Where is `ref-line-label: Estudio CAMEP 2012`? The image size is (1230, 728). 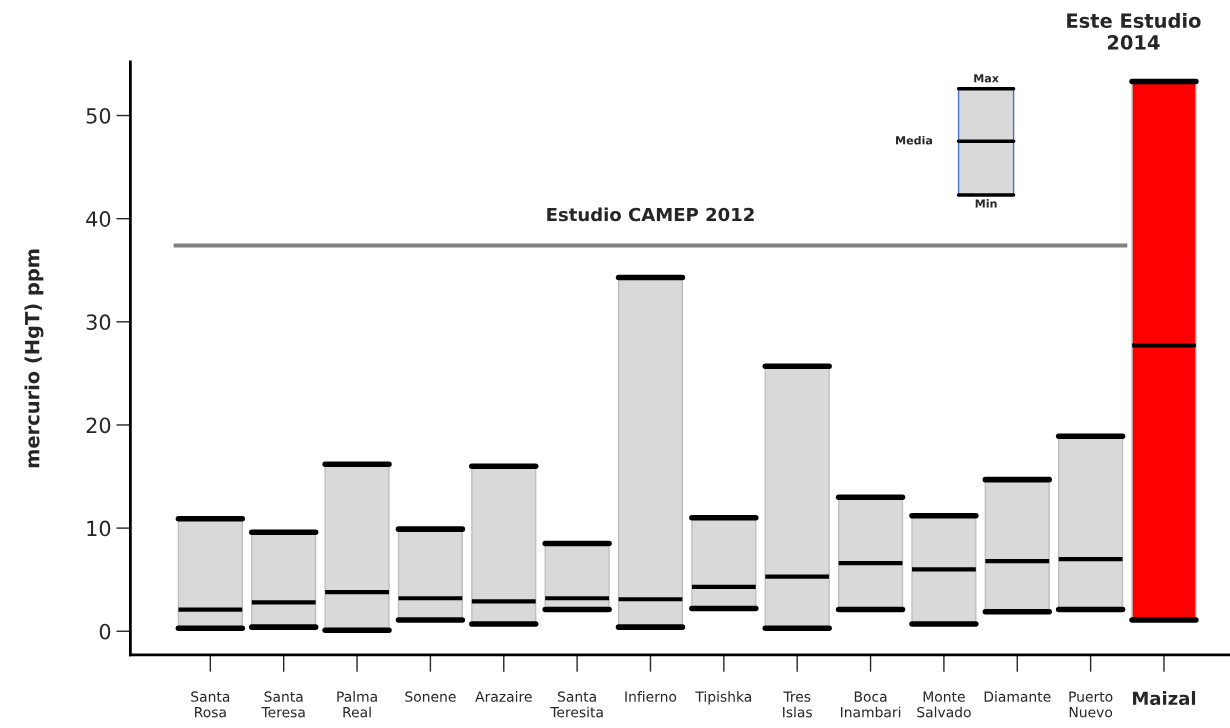 ref-line-label: Estudio CAMEP 2012 is located at coordinates (650, 214).